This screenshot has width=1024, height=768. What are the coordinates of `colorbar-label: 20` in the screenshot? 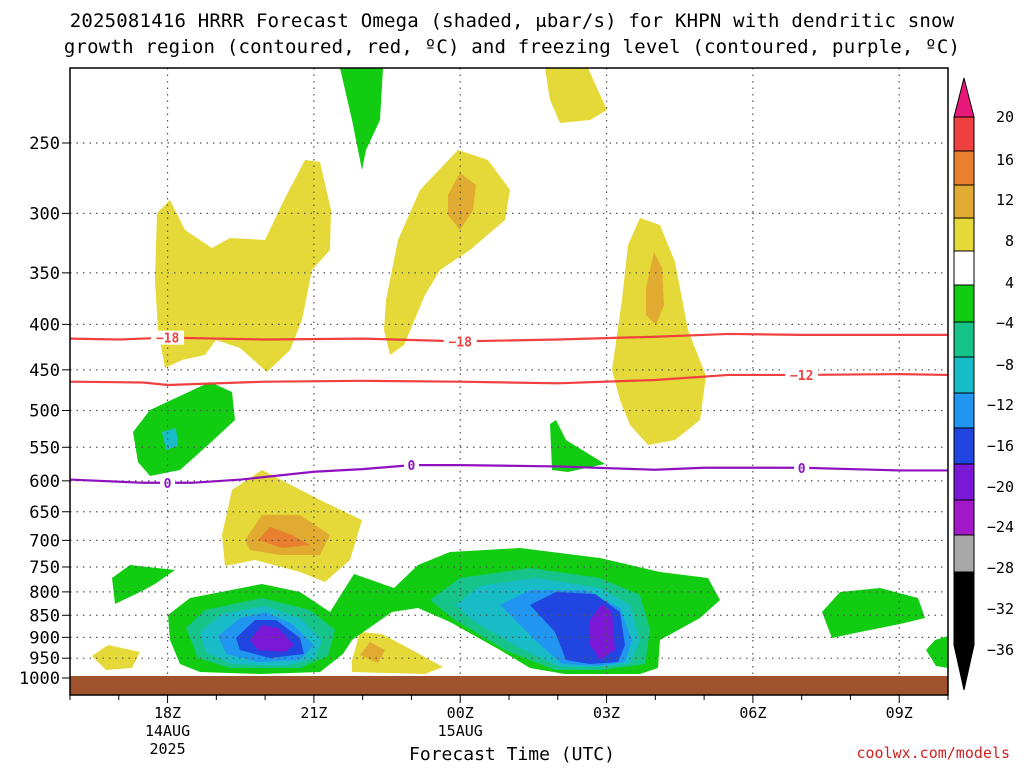 It's located at (1005, 117).